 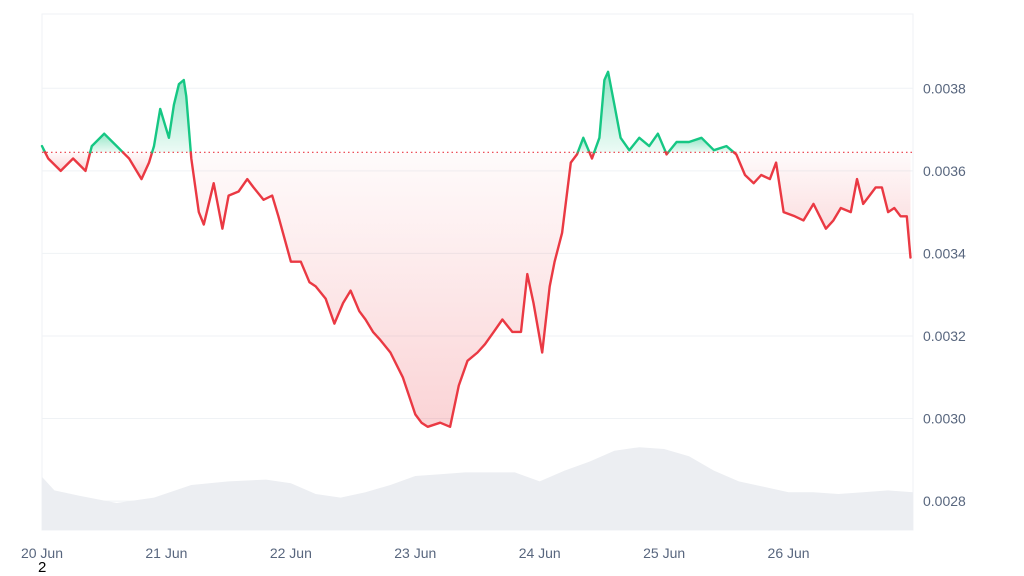 I want to click on corner-label: 2, so click(x=42, y=567).